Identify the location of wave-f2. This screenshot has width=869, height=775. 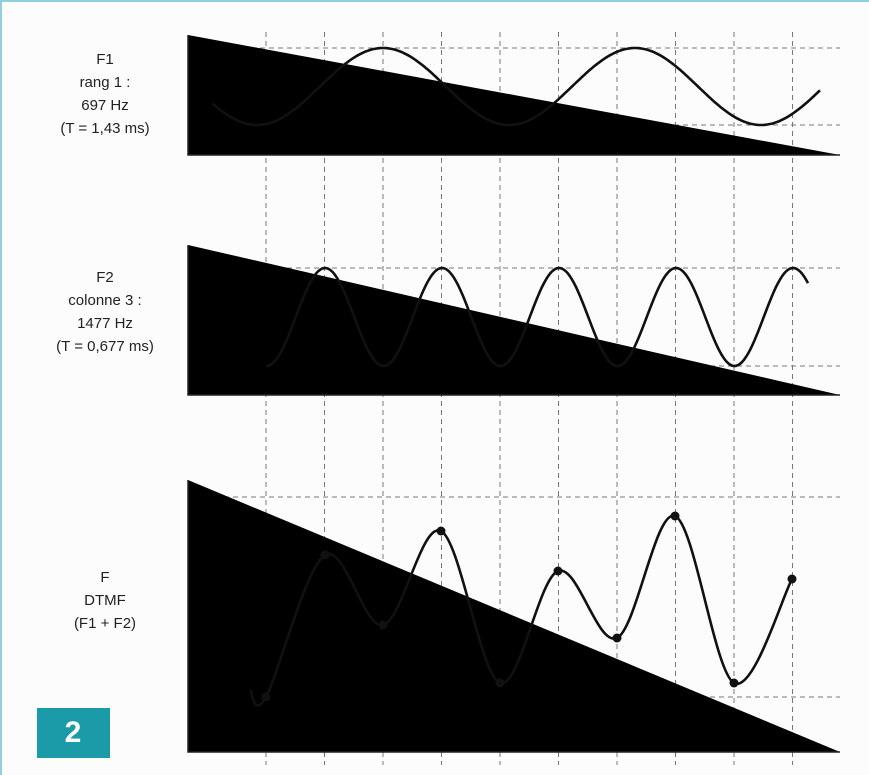
(537, 317).